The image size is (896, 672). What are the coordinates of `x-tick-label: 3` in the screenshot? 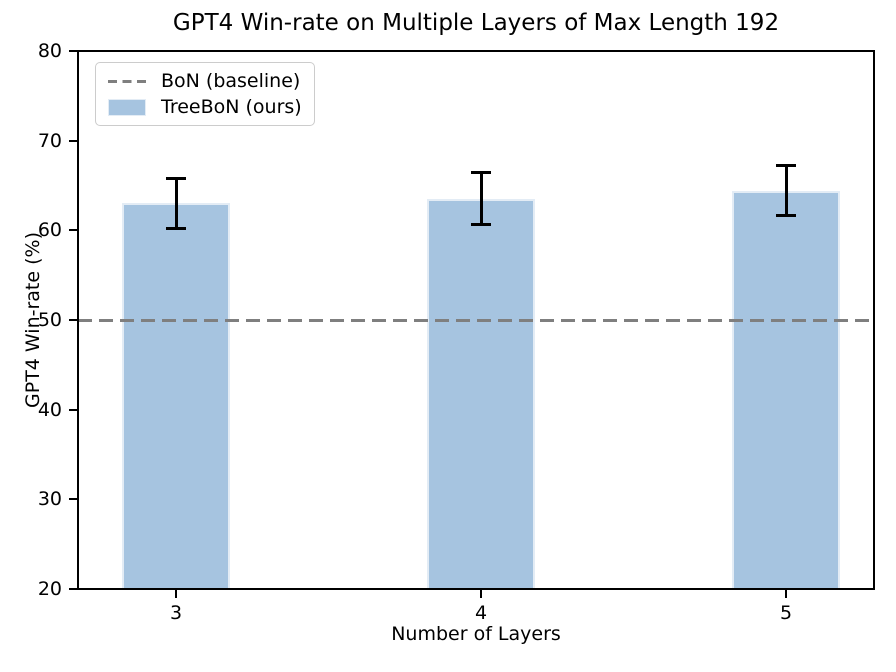 It's located at (176, 613).